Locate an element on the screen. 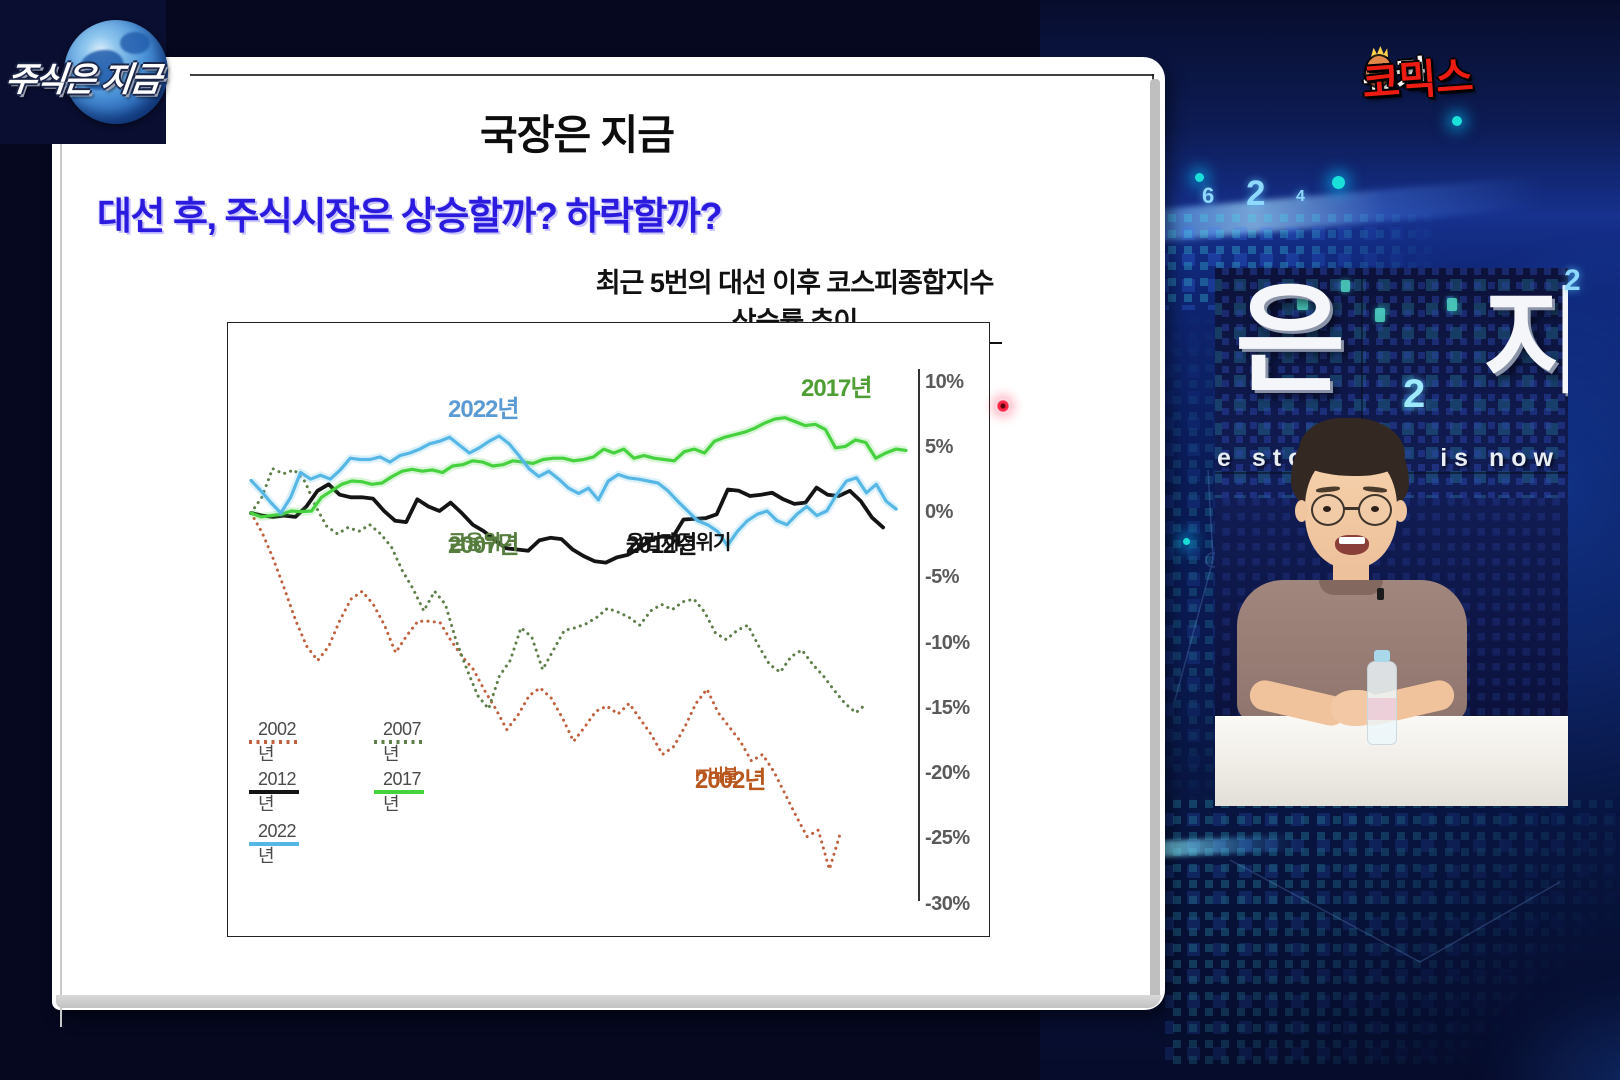  slide-scroll-edge is located at coordinates (1155, 539).